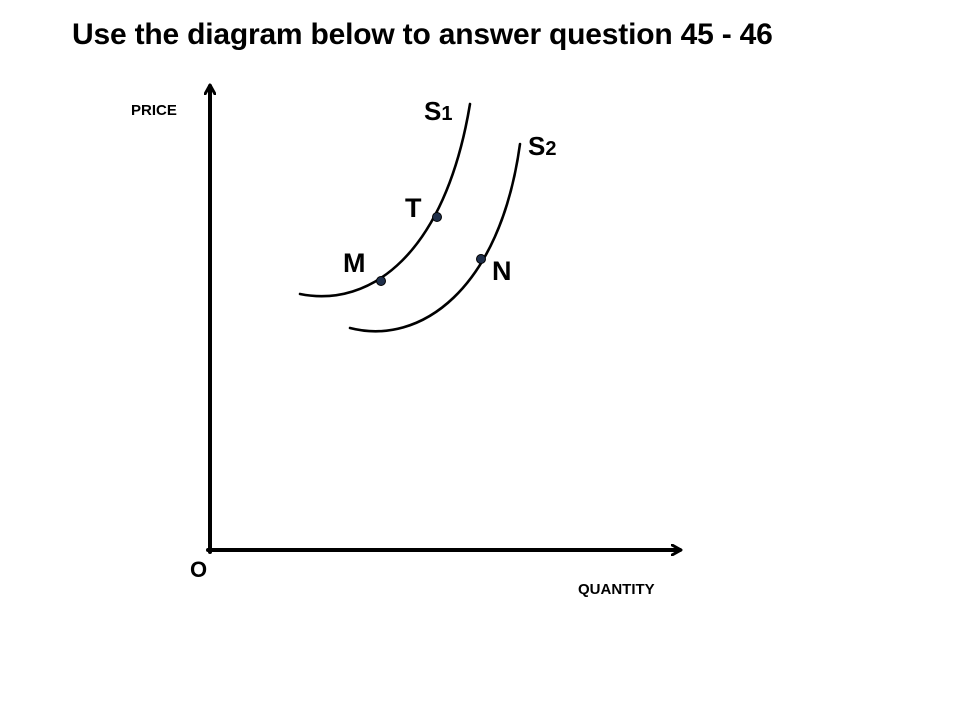  What do you see at coordinates (536, 146) in the screenshot?
I see `curve-label-s2-letter: S` at bounding box center [536, 146].